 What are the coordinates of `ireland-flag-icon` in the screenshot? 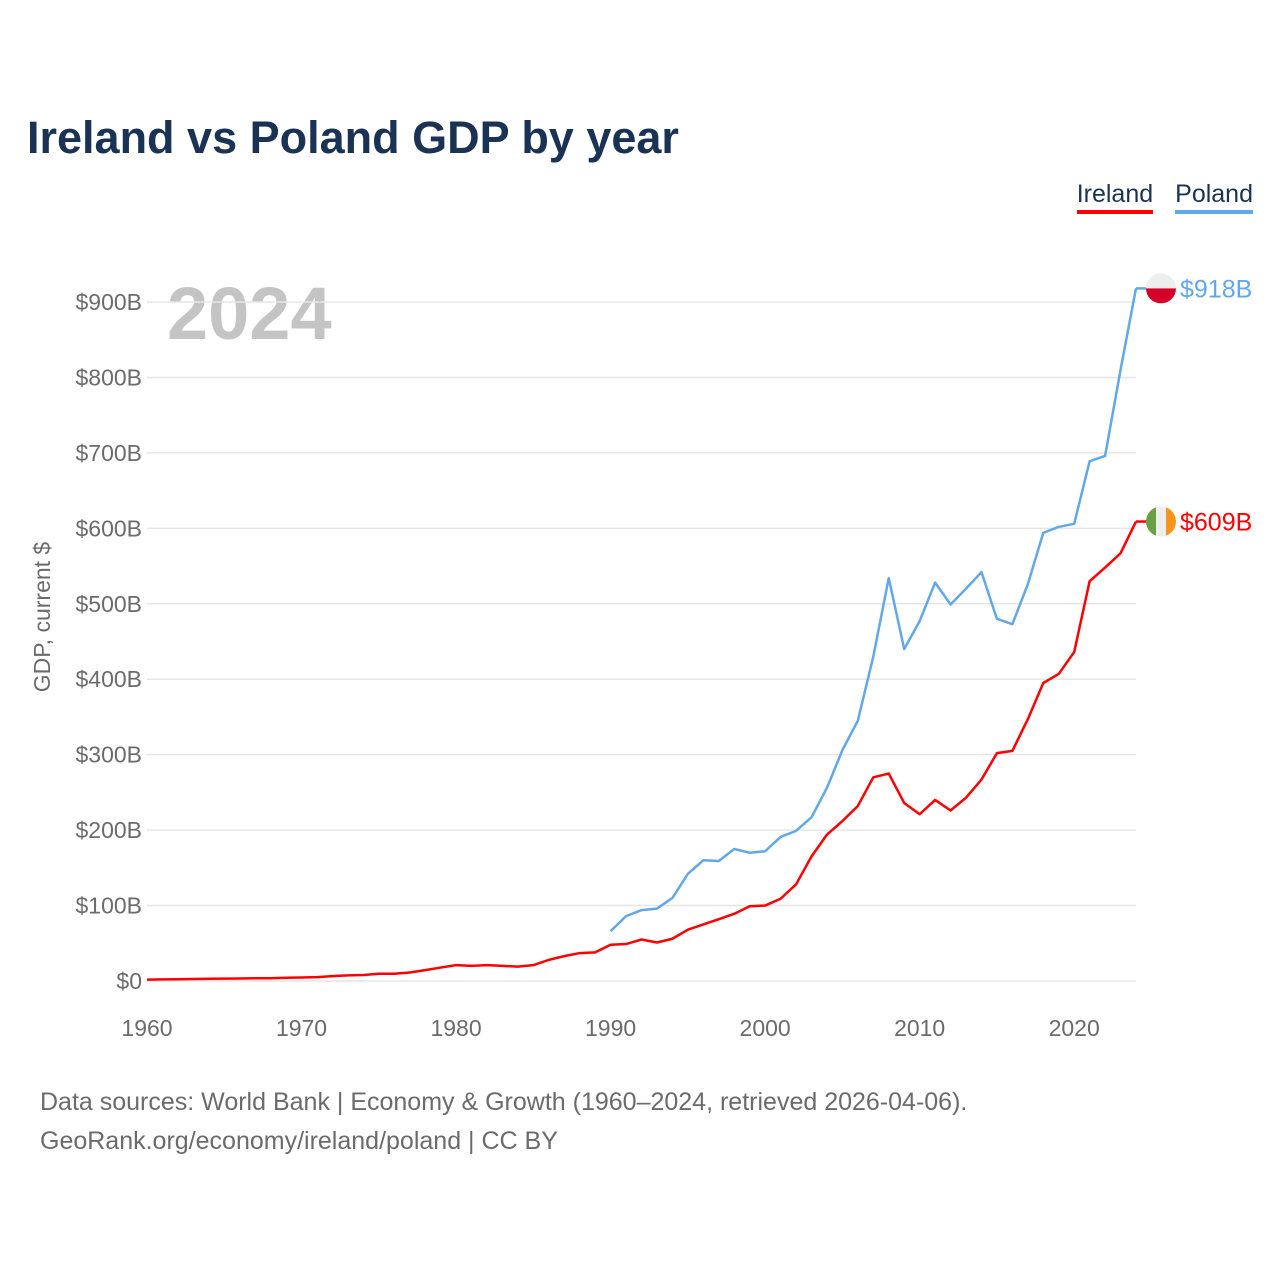 It's located at (1161, 521).